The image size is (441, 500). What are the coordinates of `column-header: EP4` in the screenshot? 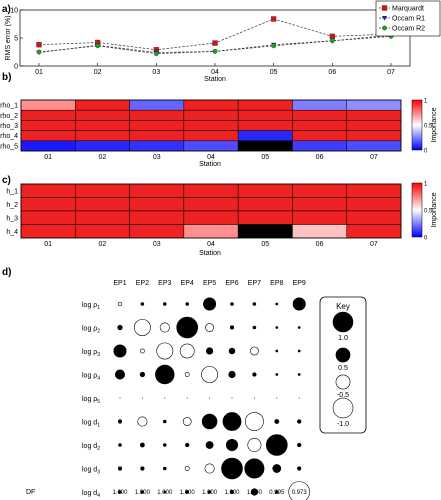 It's located at (187, 283).